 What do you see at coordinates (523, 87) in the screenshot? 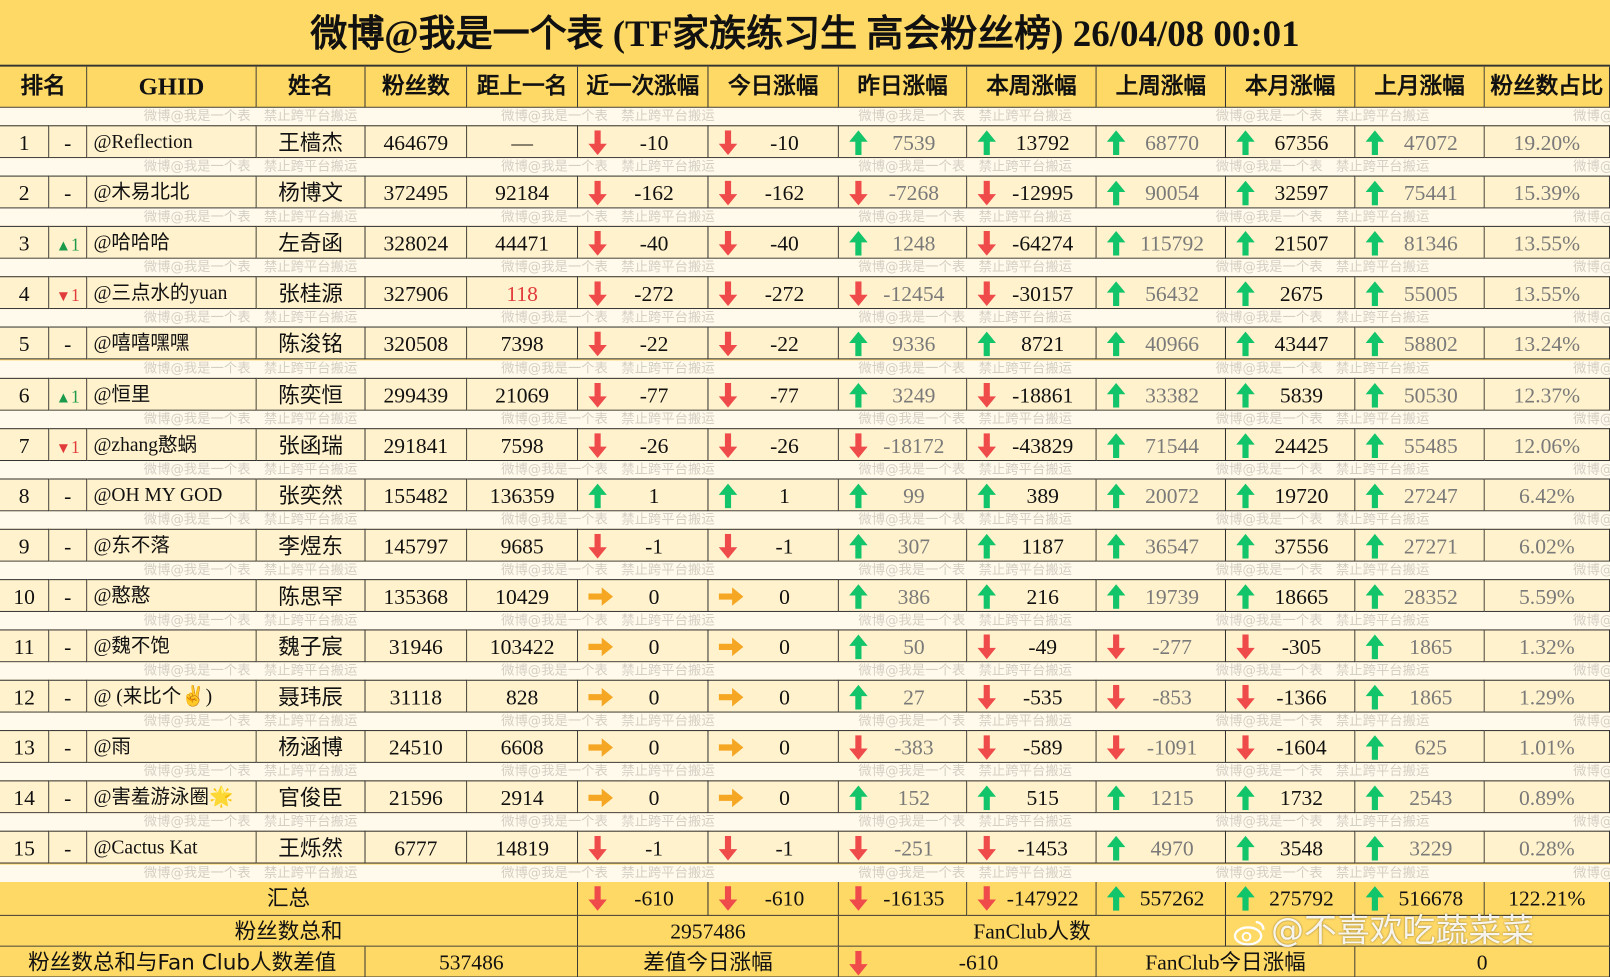
I see `column-header-gap: 距上一名` at bounding box center [523, 87].